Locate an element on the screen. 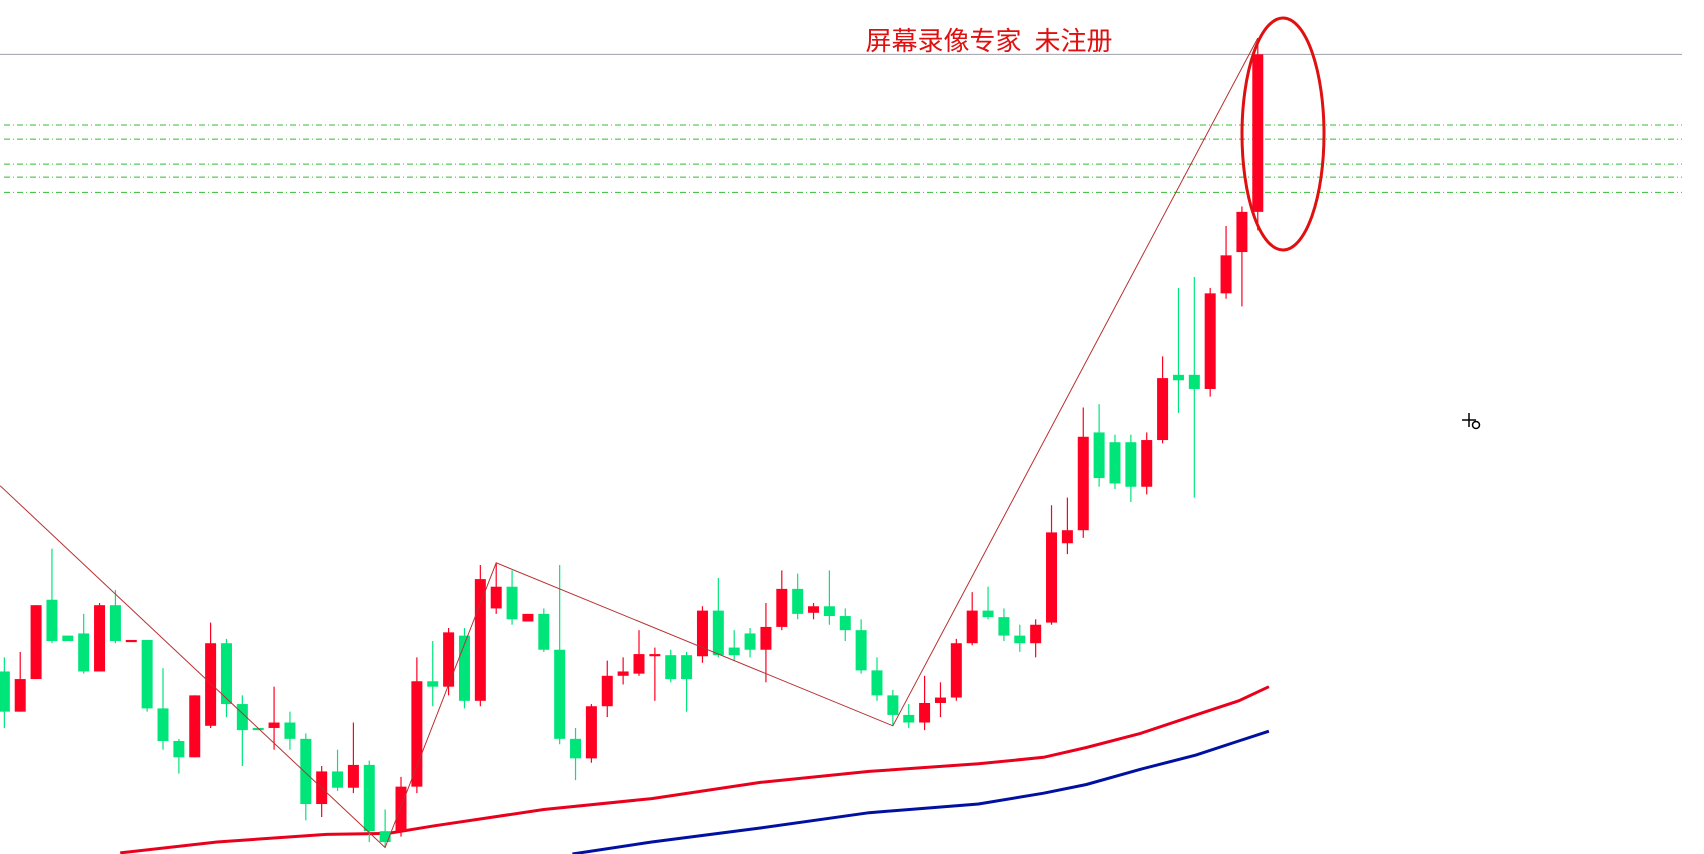 This screenshot has width=1704, height=854. watermark: 屏幕录像专家 未注册 is located at coordinates (988, 41).